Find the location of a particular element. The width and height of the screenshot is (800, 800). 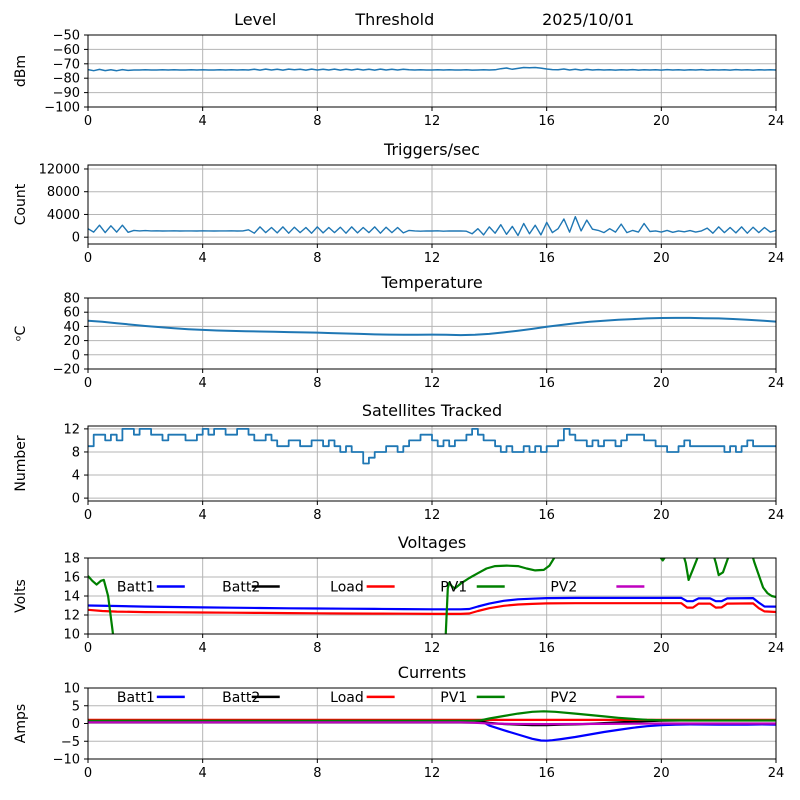

panel-satellites: 0 4 8 12 16 20 24 12 8 4 0 Satellites Tracked Number is located at coordinates (398, 462).